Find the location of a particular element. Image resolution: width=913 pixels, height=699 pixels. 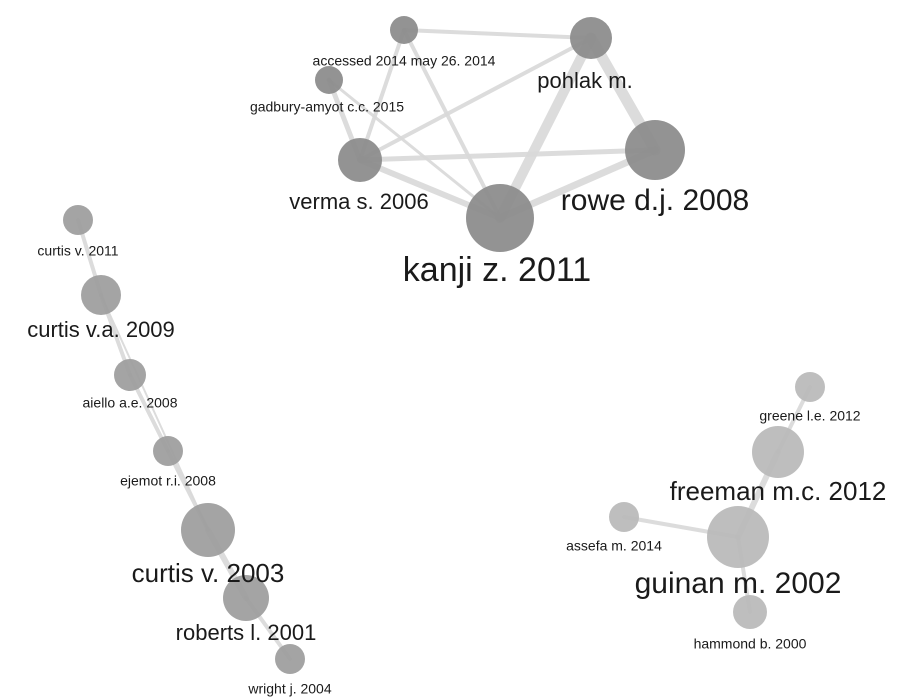

node-label: freeman m.c. 2012 is located at coordinates (778, 491).